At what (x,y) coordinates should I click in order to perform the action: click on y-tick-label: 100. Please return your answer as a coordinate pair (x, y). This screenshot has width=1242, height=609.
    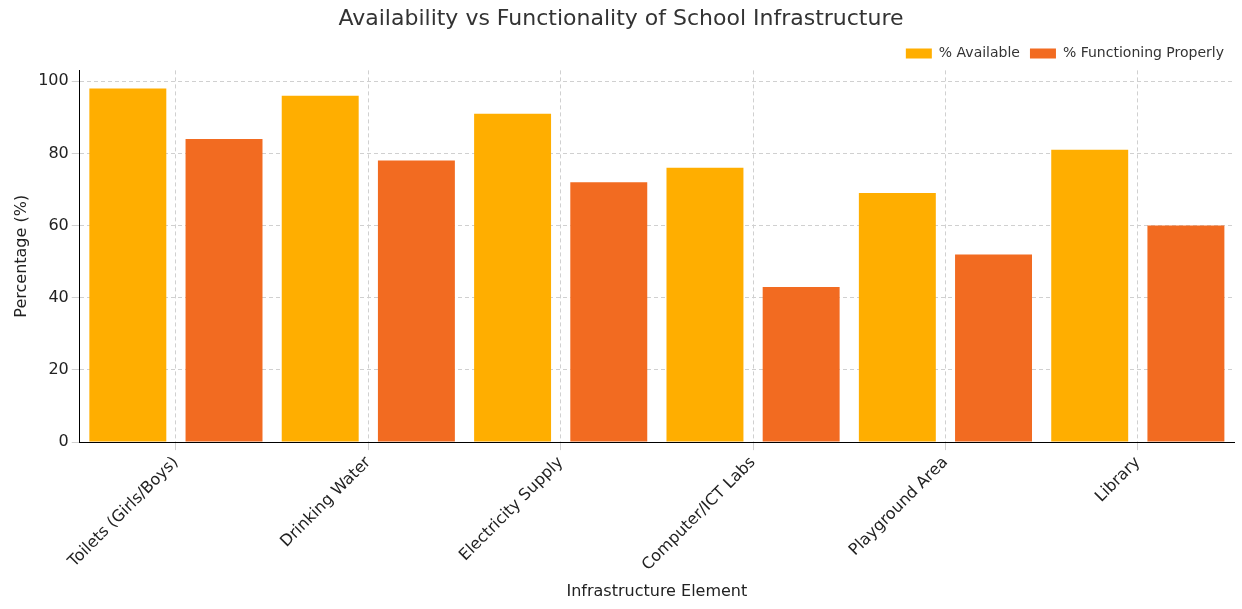
    Looking at the image, I should click on (53, 80).